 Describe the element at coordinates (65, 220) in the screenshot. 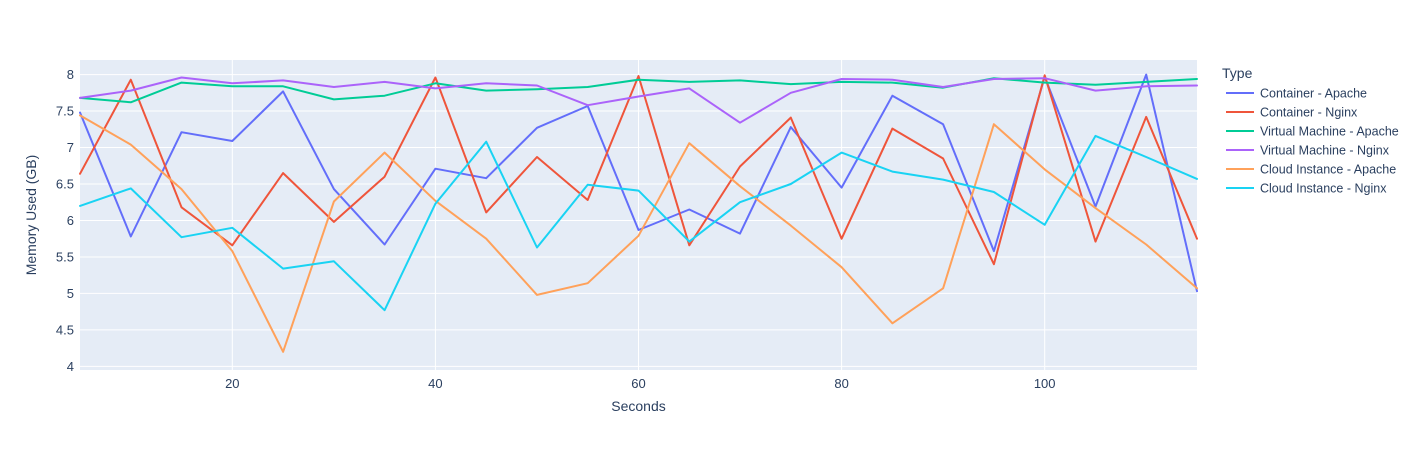

I see `y-axis-ticks: 4 4.5 5 5.5 6 6.5 7 7.5 8` at that location.